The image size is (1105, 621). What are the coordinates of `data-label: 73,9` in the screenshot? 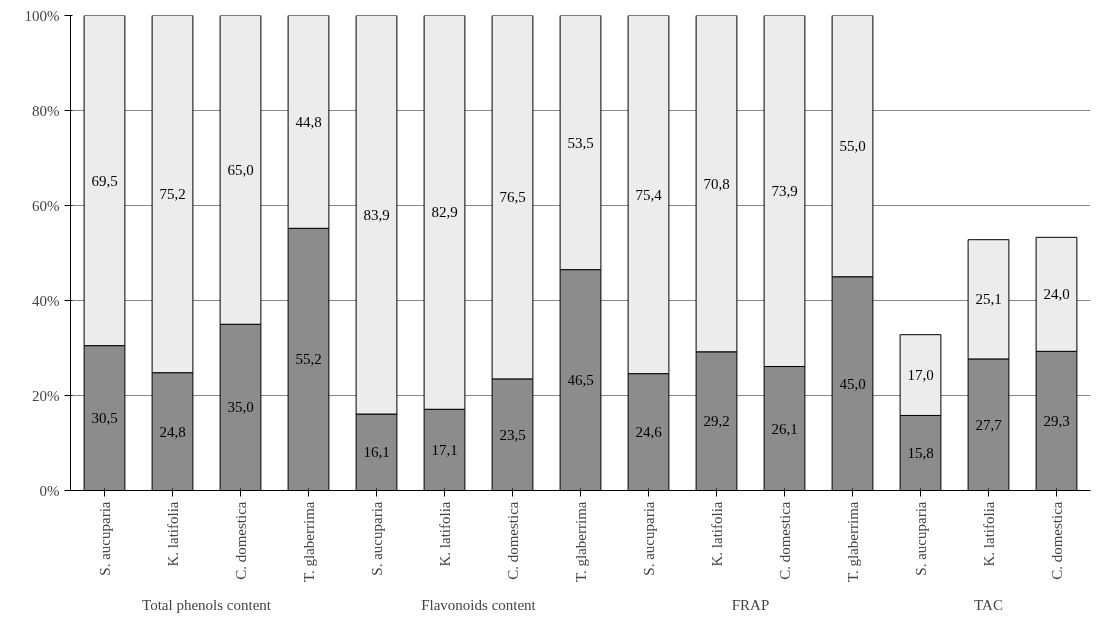 It's located at (784, 191).